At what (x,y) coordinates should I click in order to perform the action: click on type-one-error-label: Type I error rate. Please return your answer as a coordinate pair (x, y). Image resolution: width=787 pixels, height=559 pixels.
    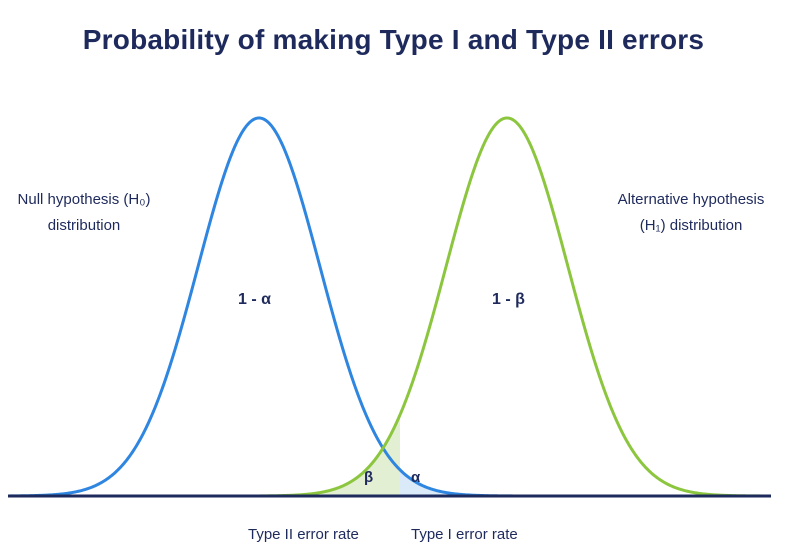
    Looking at the image, I should click on (464, 534).